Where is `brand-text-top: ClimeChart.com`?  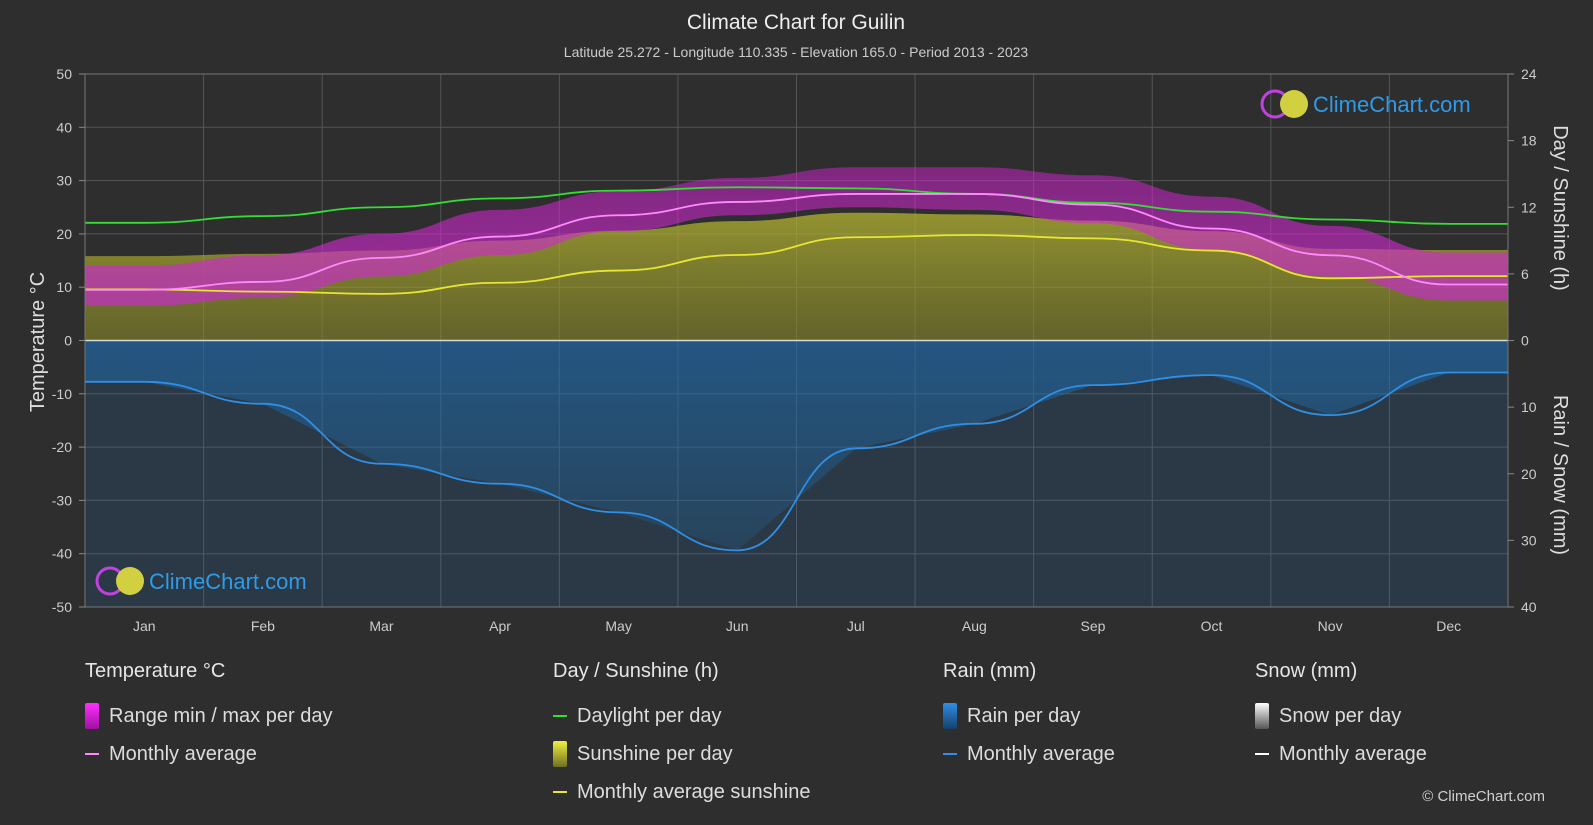
brand-text-top: ClimeChart.com is located at coordinates (1392, 104).